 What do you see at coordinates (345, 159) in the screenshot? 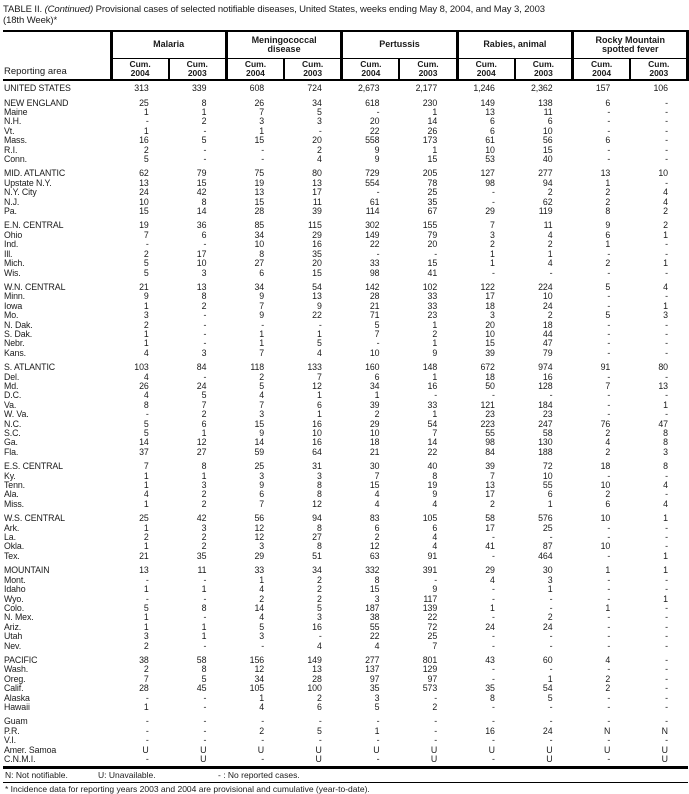
I see `table-row: Conn. 5 - - 4 9 15 53 40 - -` at bounding box center [345, 159].